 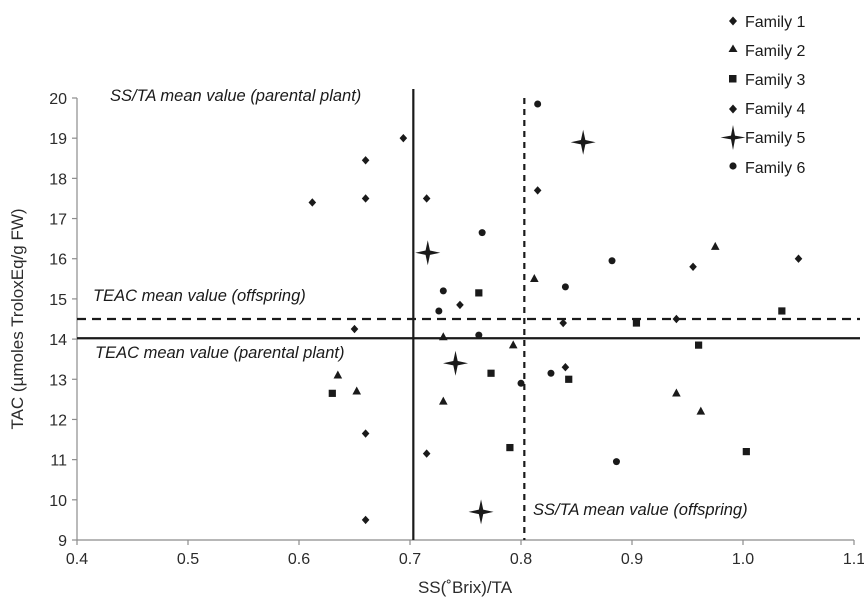 What do you see at coordinates (775, 22) in the screenshot?
I see `legend-label: Family 1` at bounding box center [775, 22].